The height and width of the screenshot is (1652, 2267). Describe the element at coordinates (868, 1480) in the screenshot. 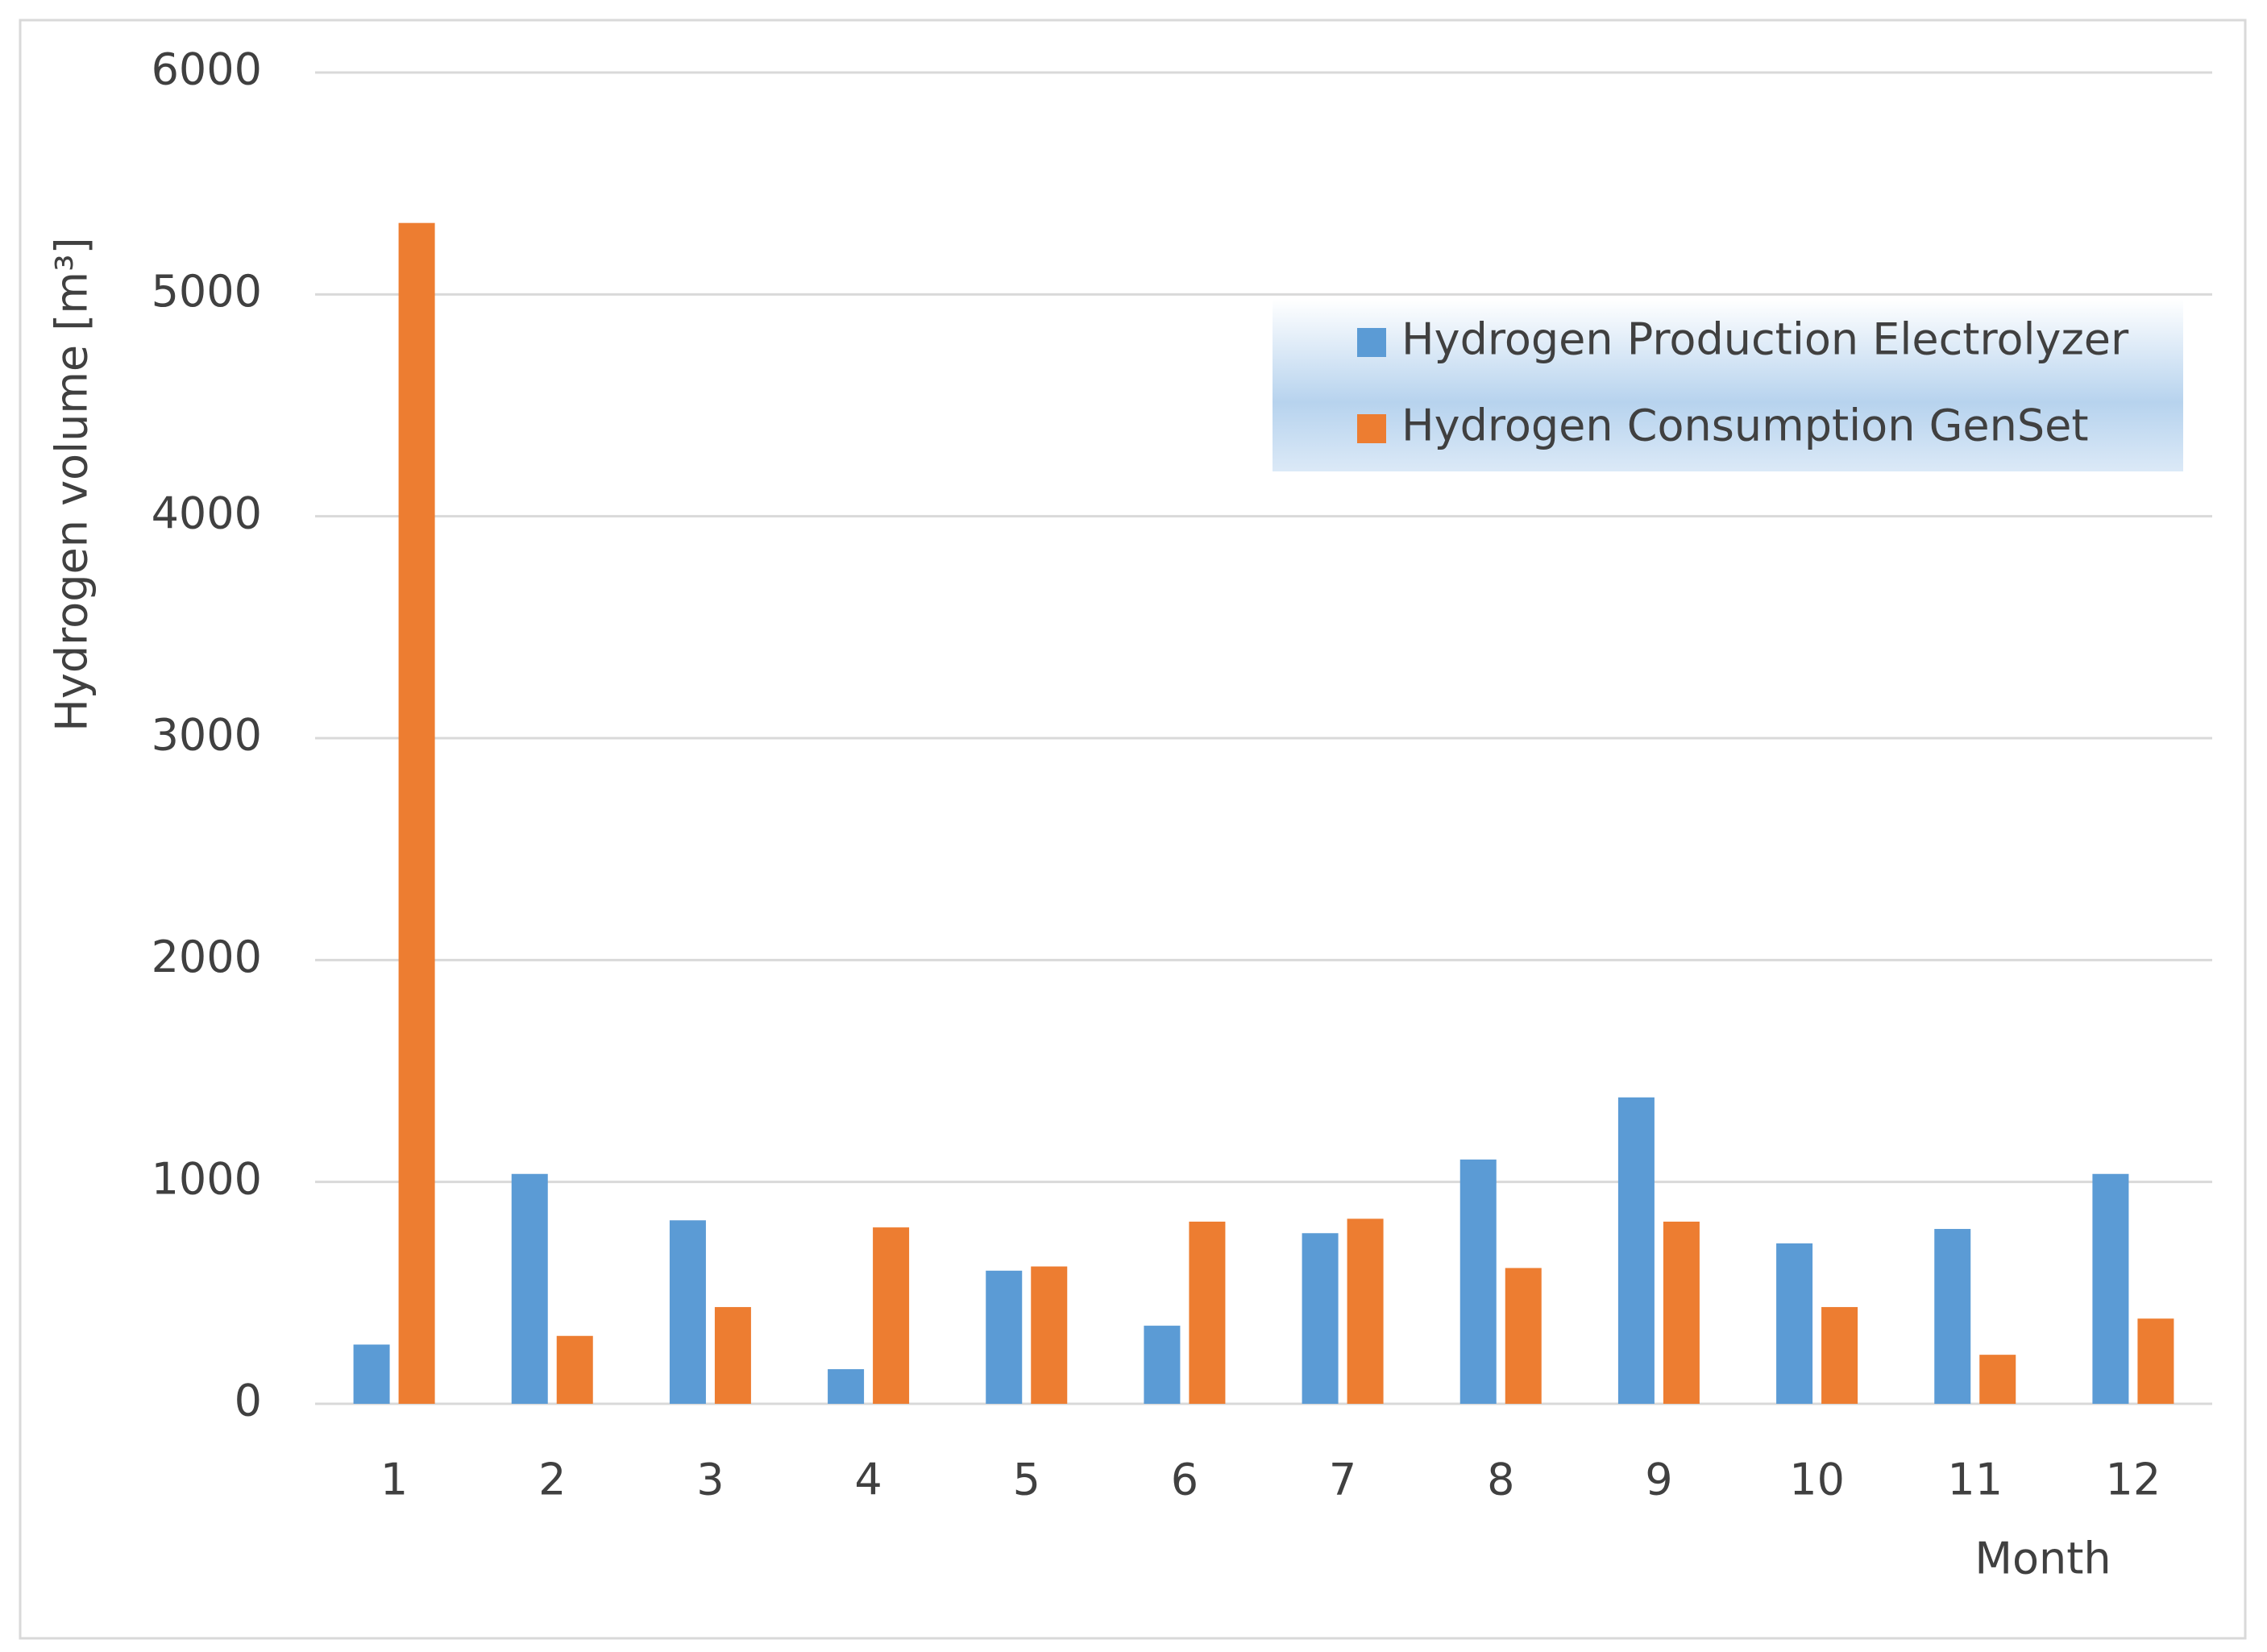

I see `x-tick-label: 4` at that location.